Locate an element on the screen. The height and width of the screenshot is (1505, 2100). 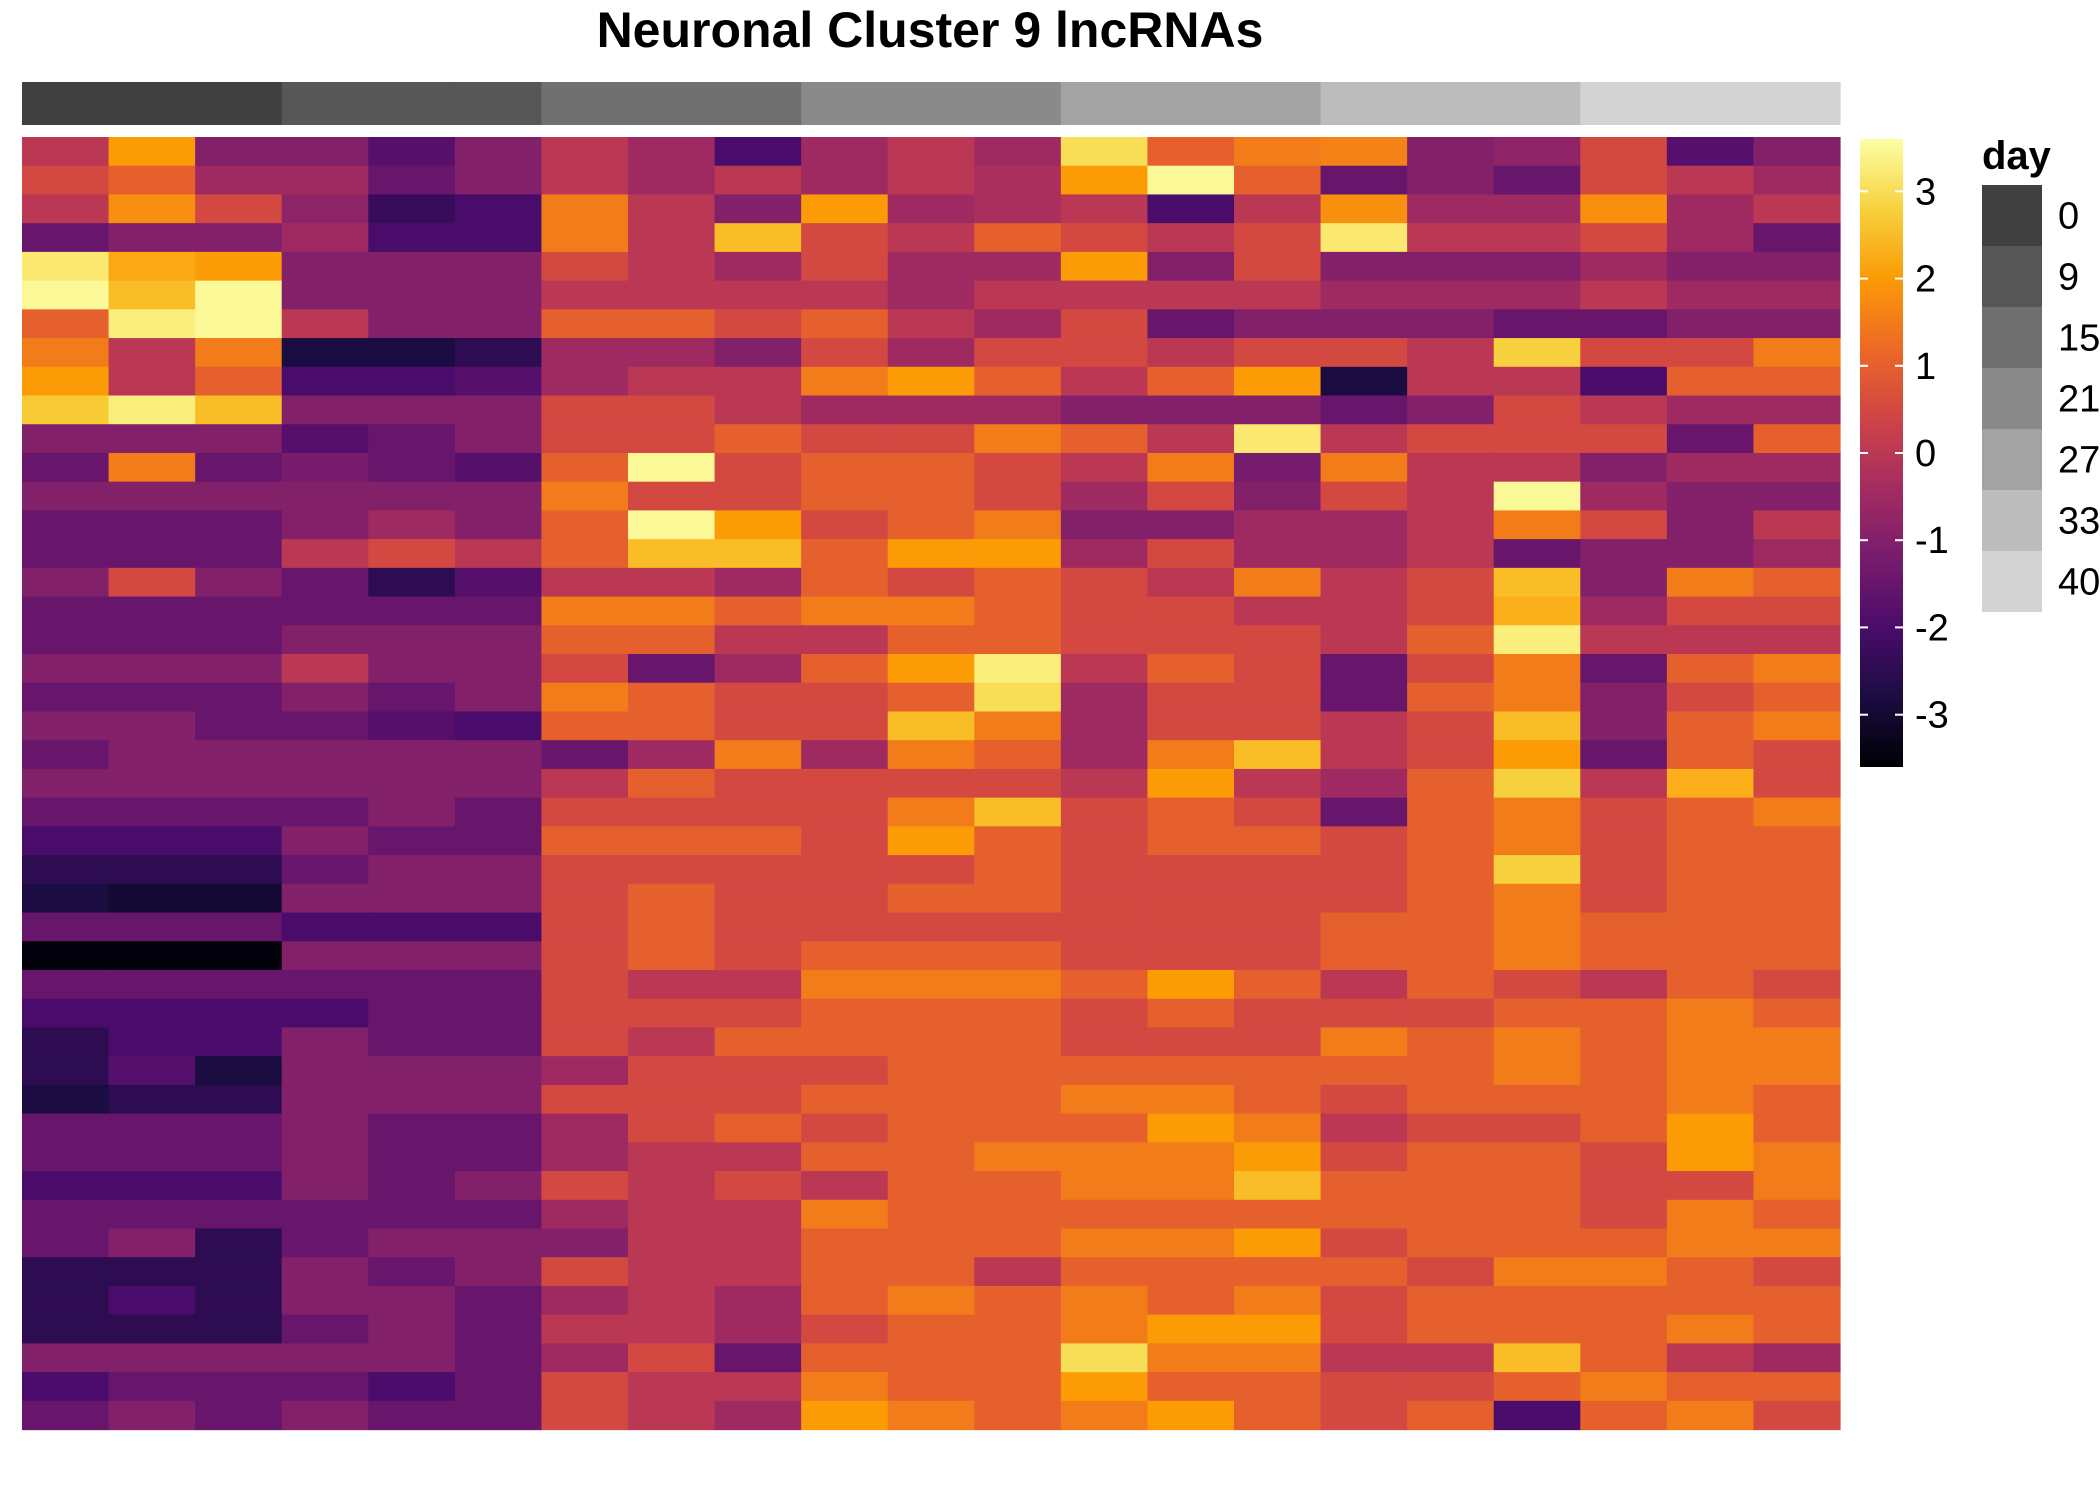
colorbar-tick-label: 3 is located at coordinates (1925, 192).